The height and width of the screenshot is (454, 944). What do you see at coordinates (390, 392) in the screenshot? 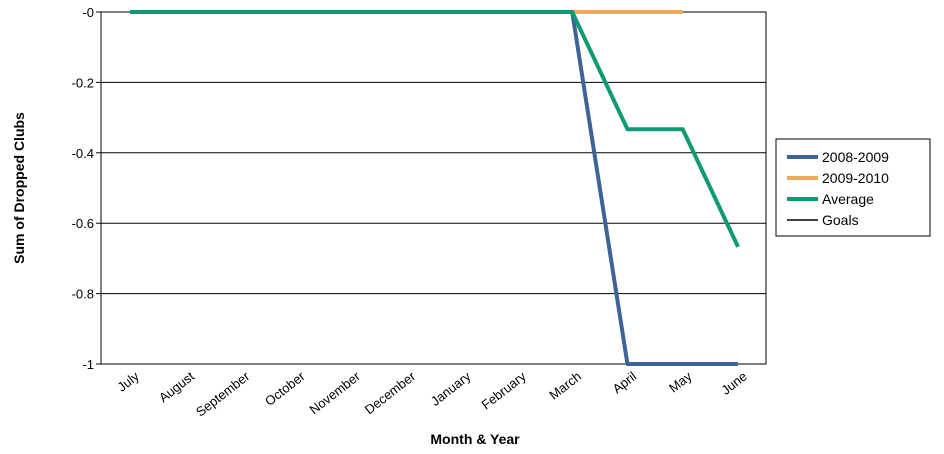
I see `x-tick-label: December` at bounding box center [390, 392].